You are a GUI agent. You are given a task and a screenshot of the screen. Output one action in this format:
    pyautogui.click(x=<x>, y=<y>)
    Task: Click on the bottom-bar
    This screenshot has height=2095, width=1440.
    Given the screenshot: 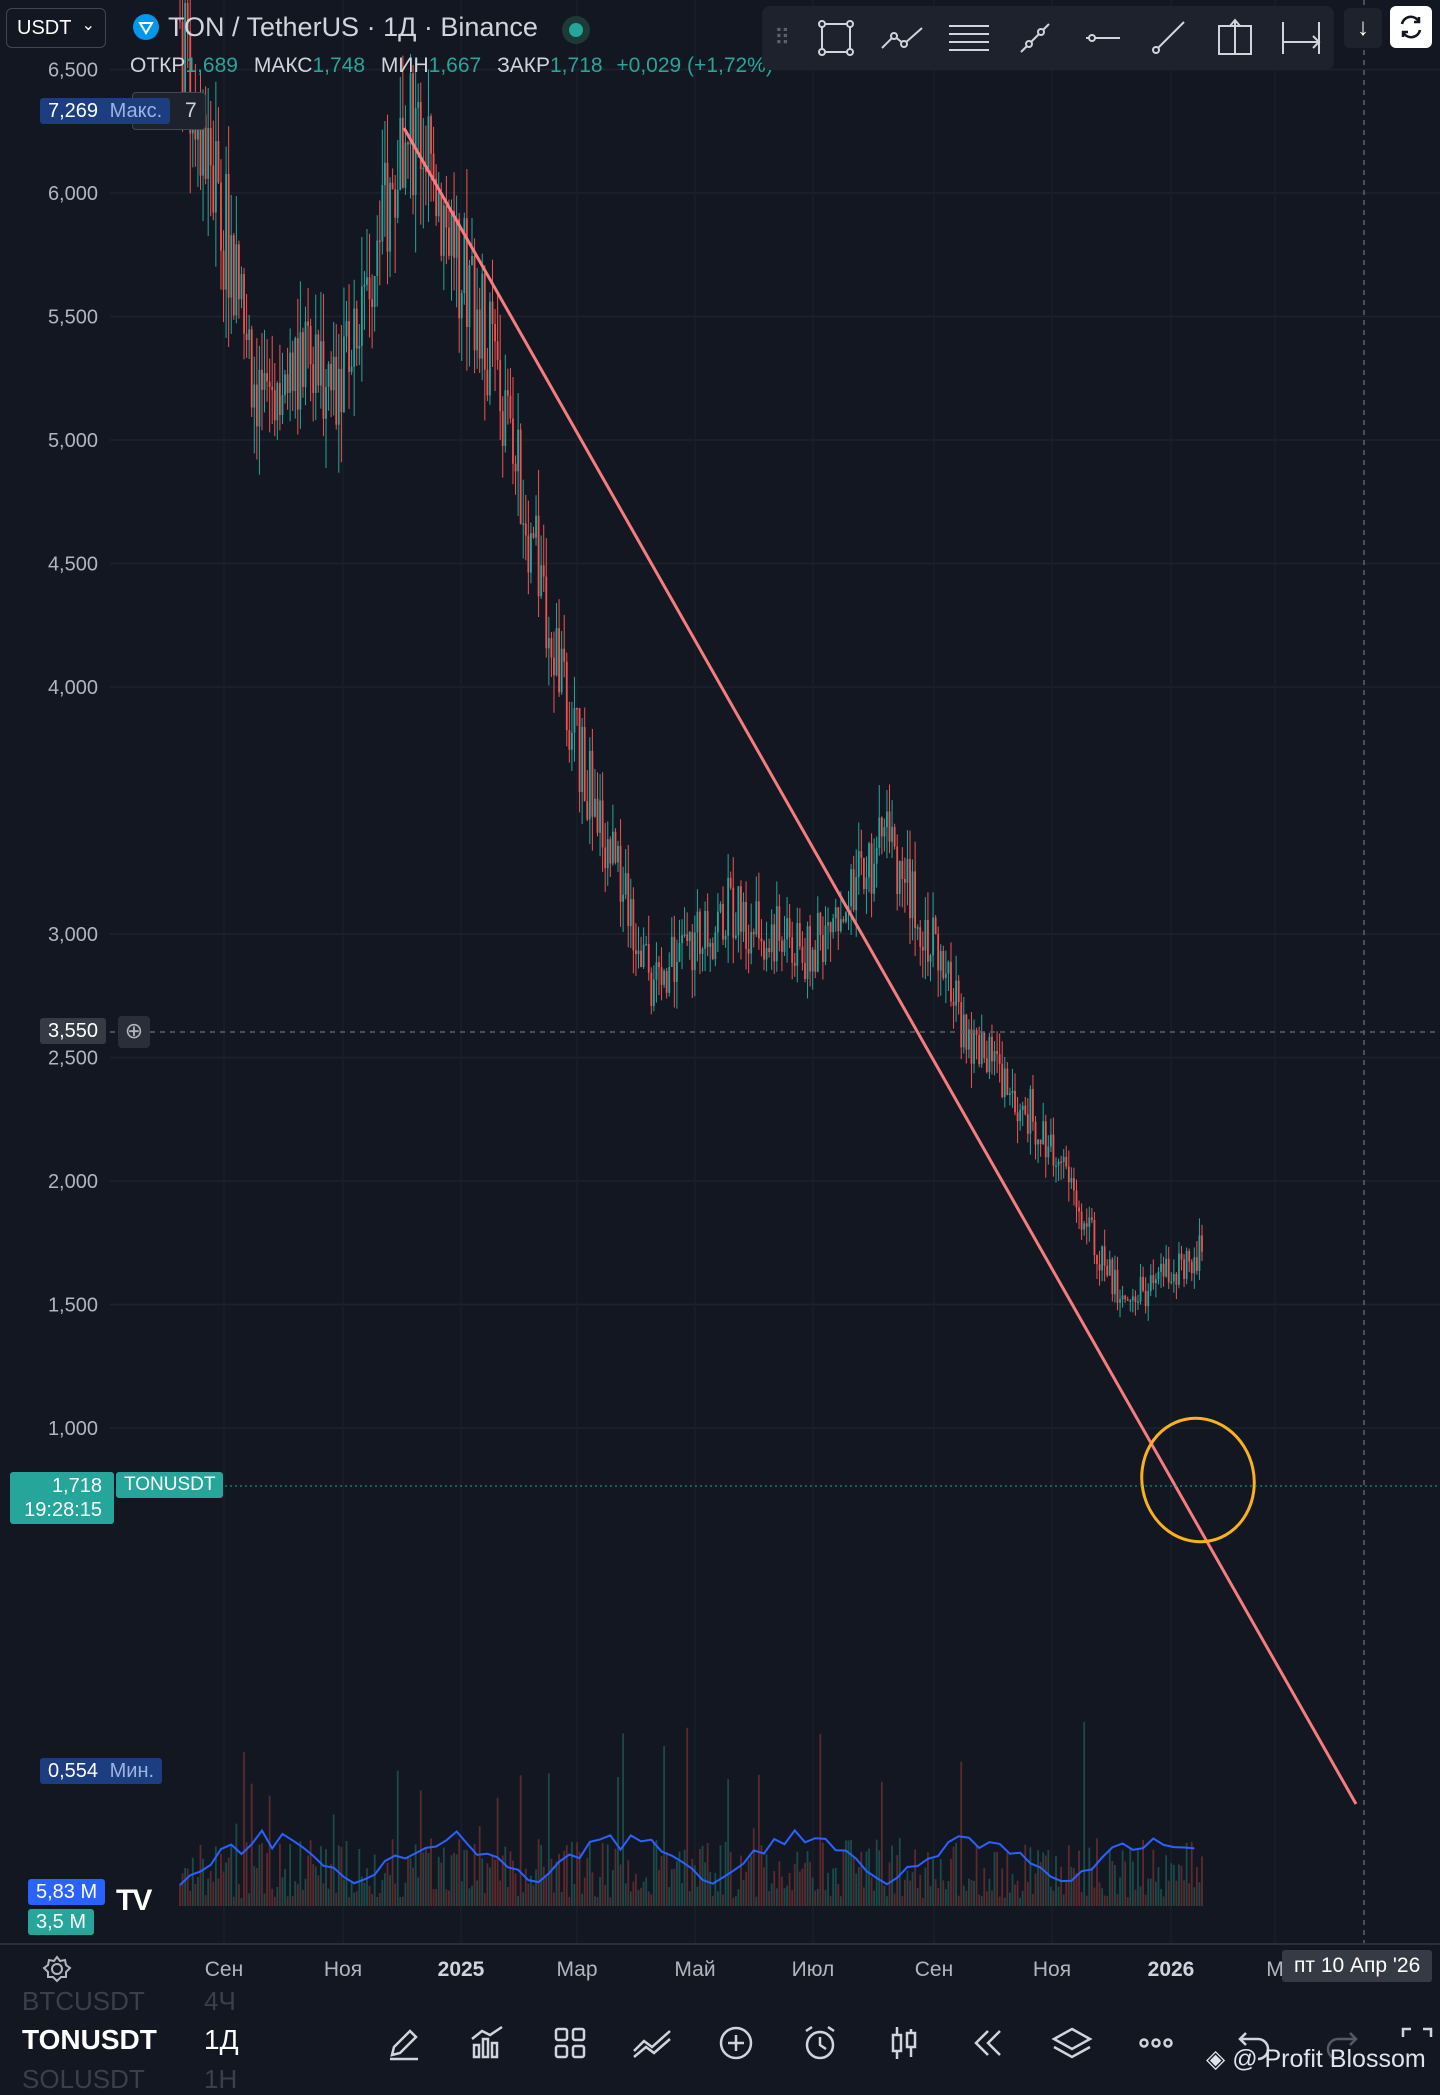 What is the action you would take?
    pyautogui.click(x=720, y=2039)
    